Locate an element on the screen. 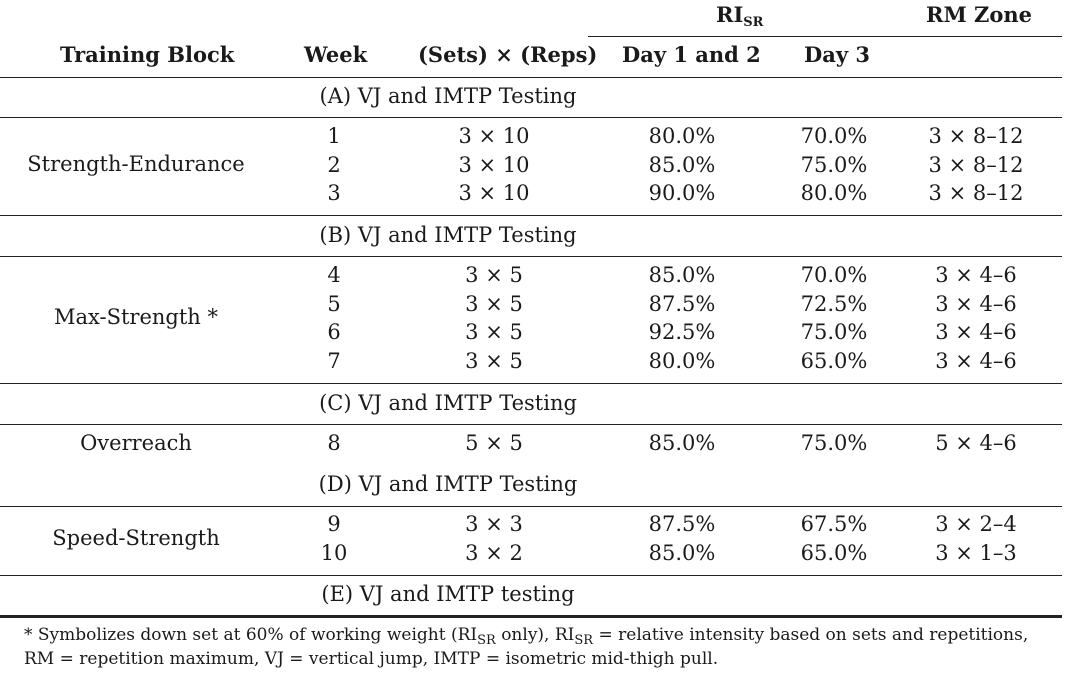 This screenshot has width=1068, height=678. week-cell: 5 is located at coordinates (334, 304).